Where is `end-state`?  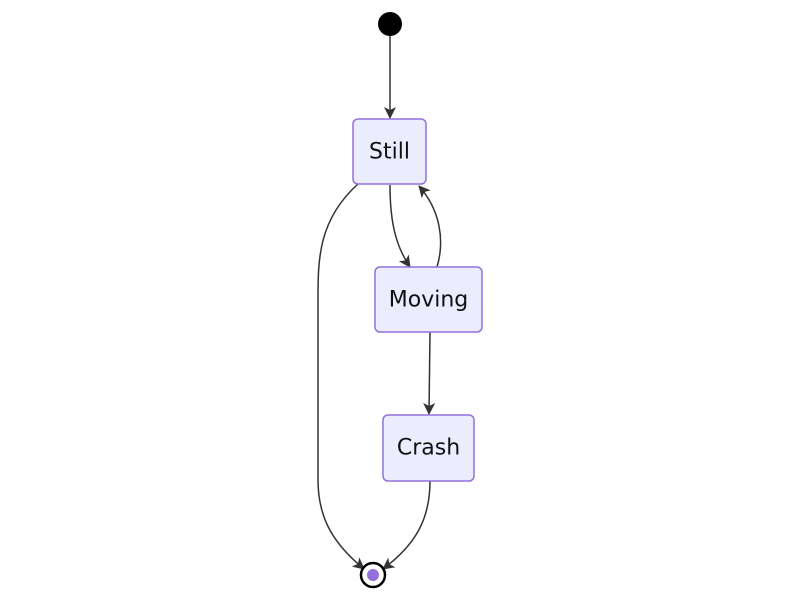
end-state is located at coordinates (373, 575).